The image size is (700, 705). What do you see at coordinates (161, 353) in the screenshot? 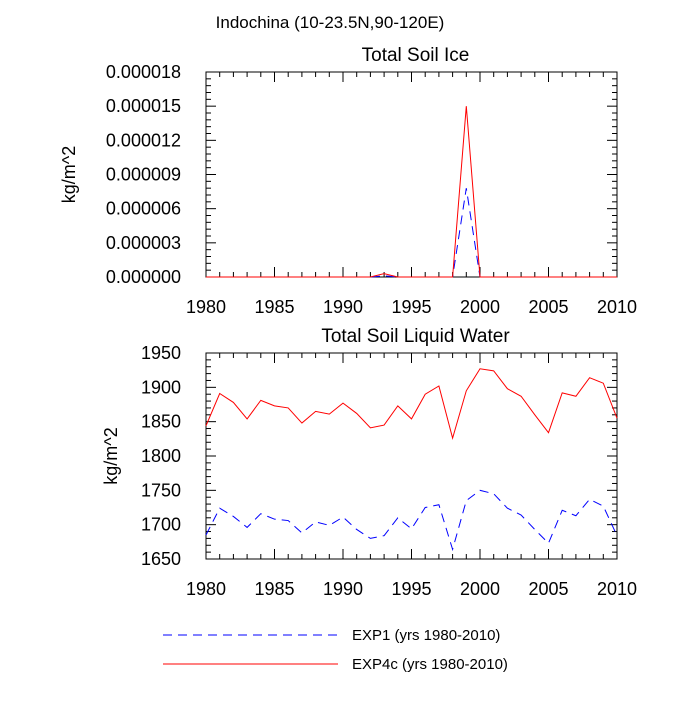
I see `y-tick-label: 1950` at bounding box center [161, 353].